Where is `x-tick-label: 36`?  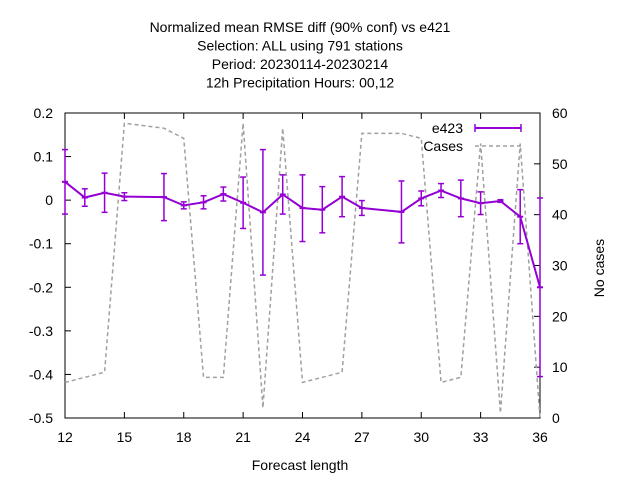 x-tick-label: 36 is located at coordinates (540, 437).